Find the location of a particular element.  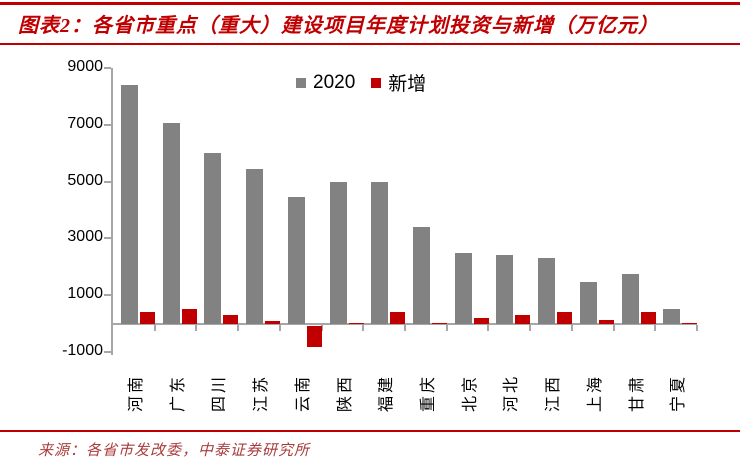

x-axis-label: 重庆 is located at coordinates (426, 393).